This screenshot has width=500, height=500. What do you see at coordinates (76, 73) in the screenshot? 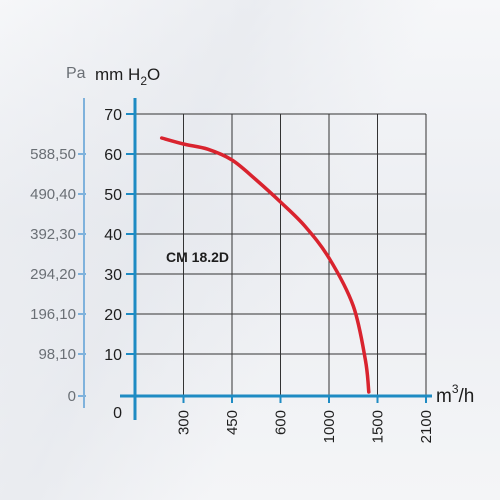
I see `pa-unit-label: Pa` at bounding box center [76, 73].